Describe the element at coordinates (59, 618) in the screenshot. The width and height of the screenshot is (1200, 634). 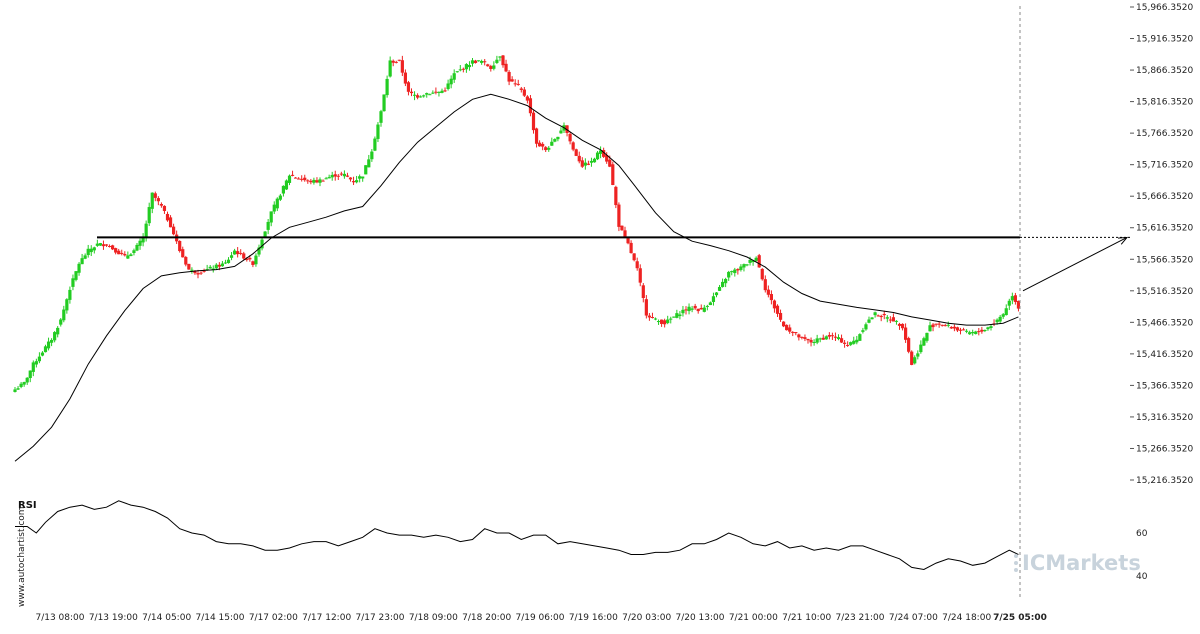
I see `time-tick-label: 7/13 08:00` at that location.